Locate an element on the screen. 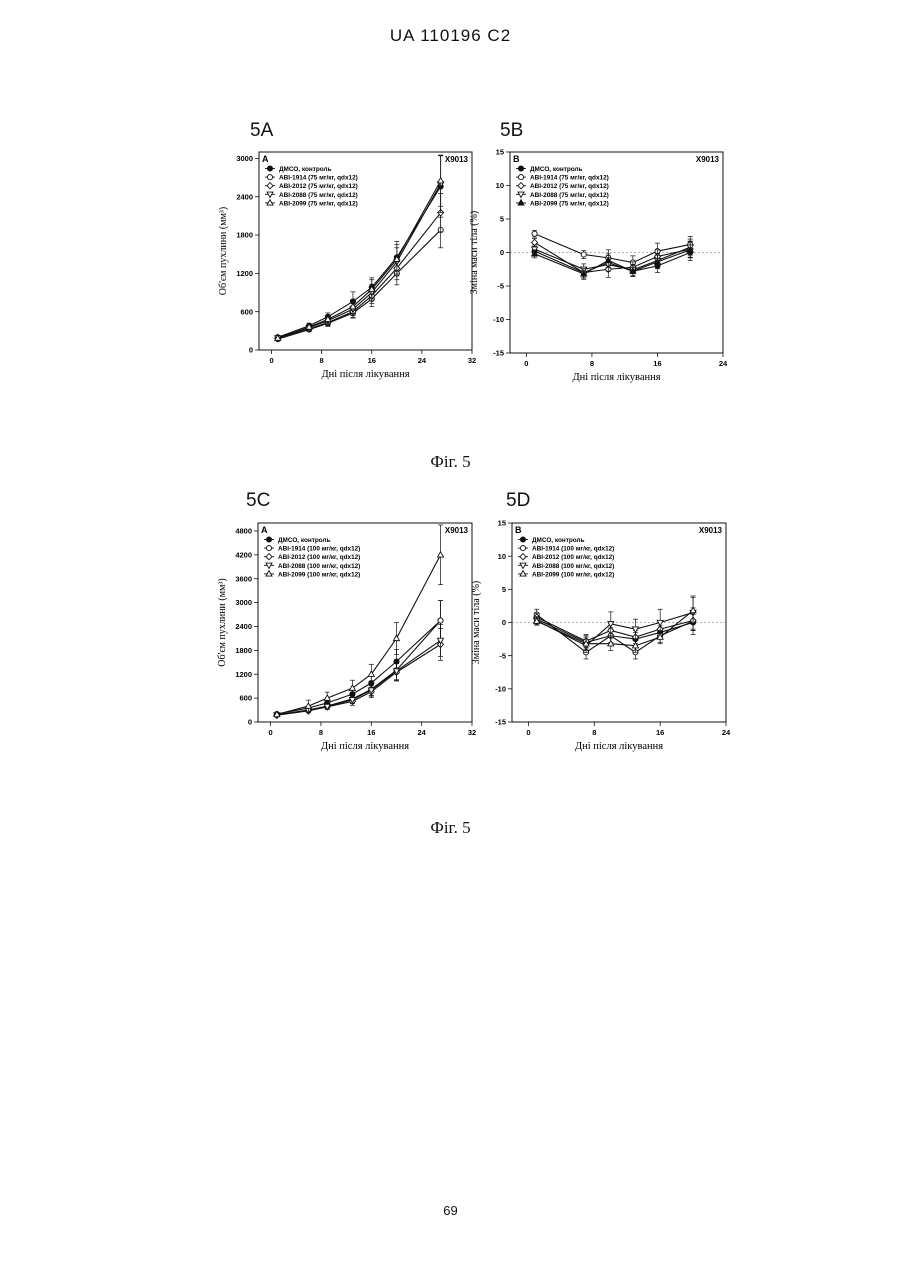 The width and height of the screenshot is (901, 1273). figure-caption-2: Фіг. 5 is located at coordinates (450, 828).